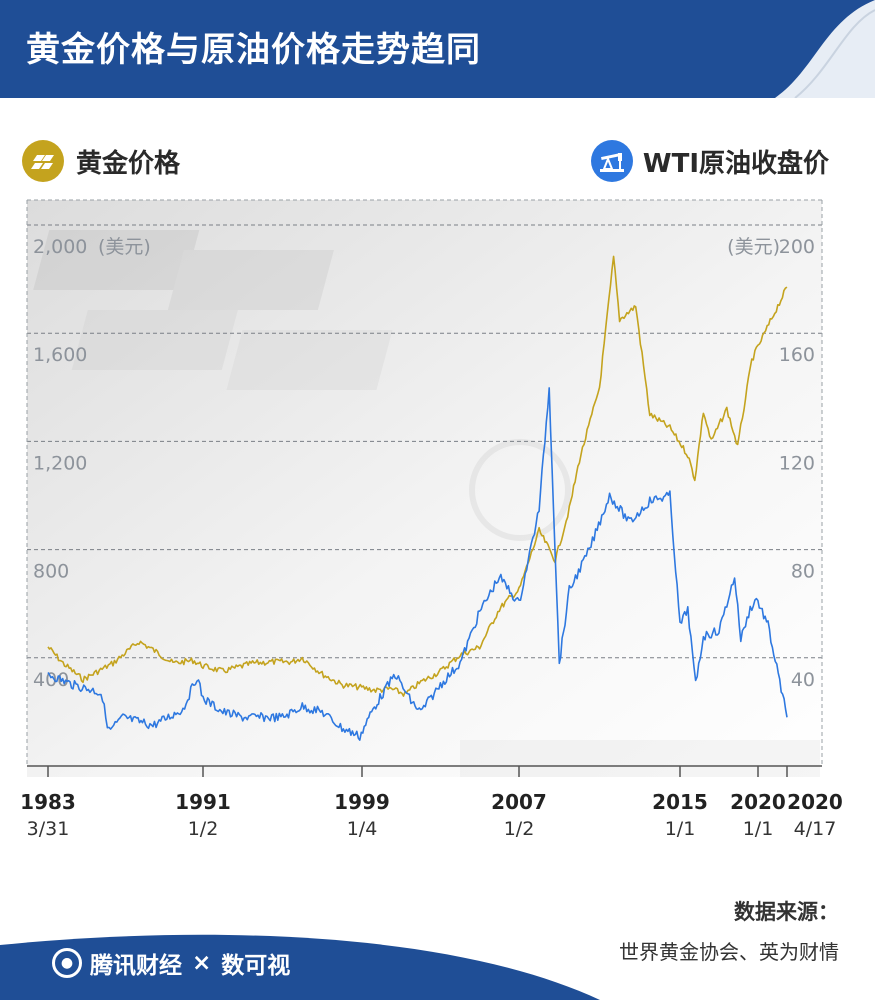  Describe the element at coordinates (128, 163) in the screenshot. I see `legend-gold-label: 黄金价格` at that location.